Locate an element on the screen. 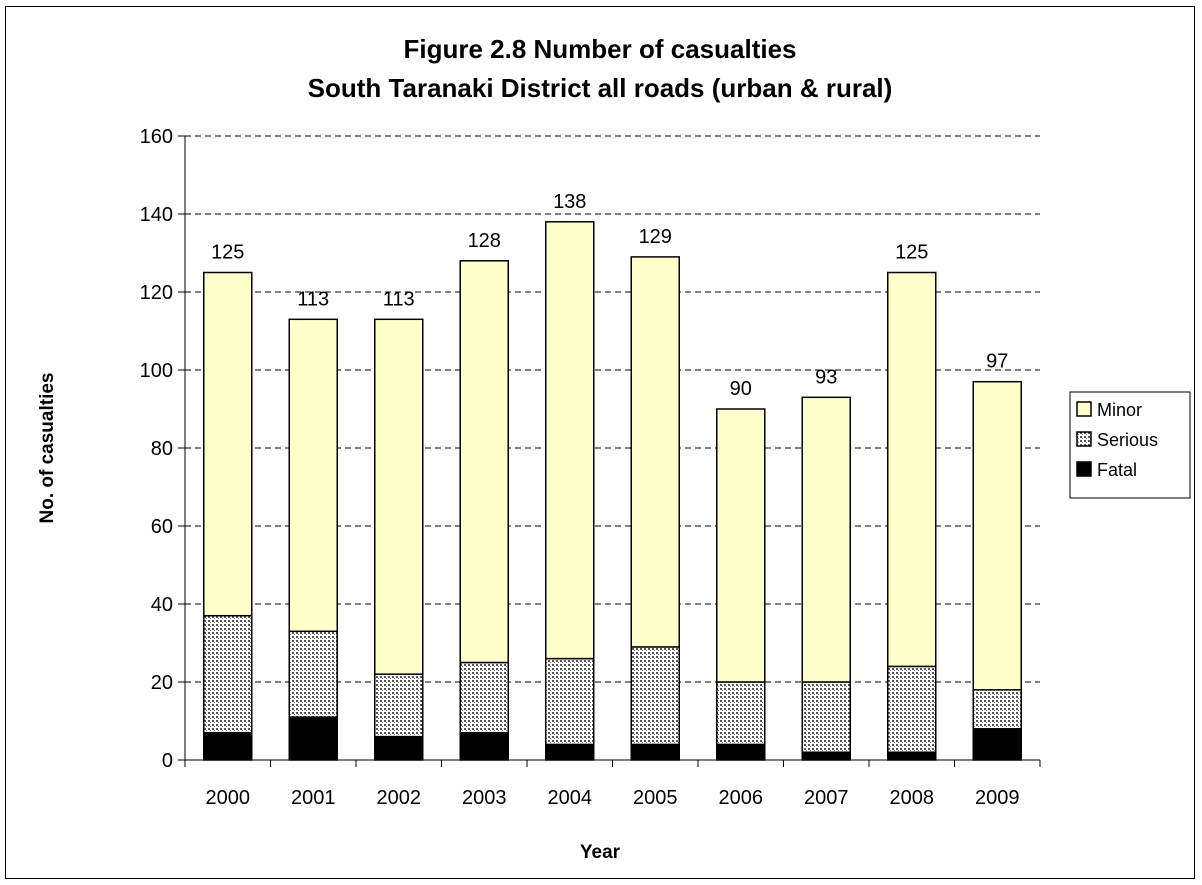 The height and width of the screenshot is (885, 1202). x-tick-label-2005: 2005 is located at coordinates (655, 798).